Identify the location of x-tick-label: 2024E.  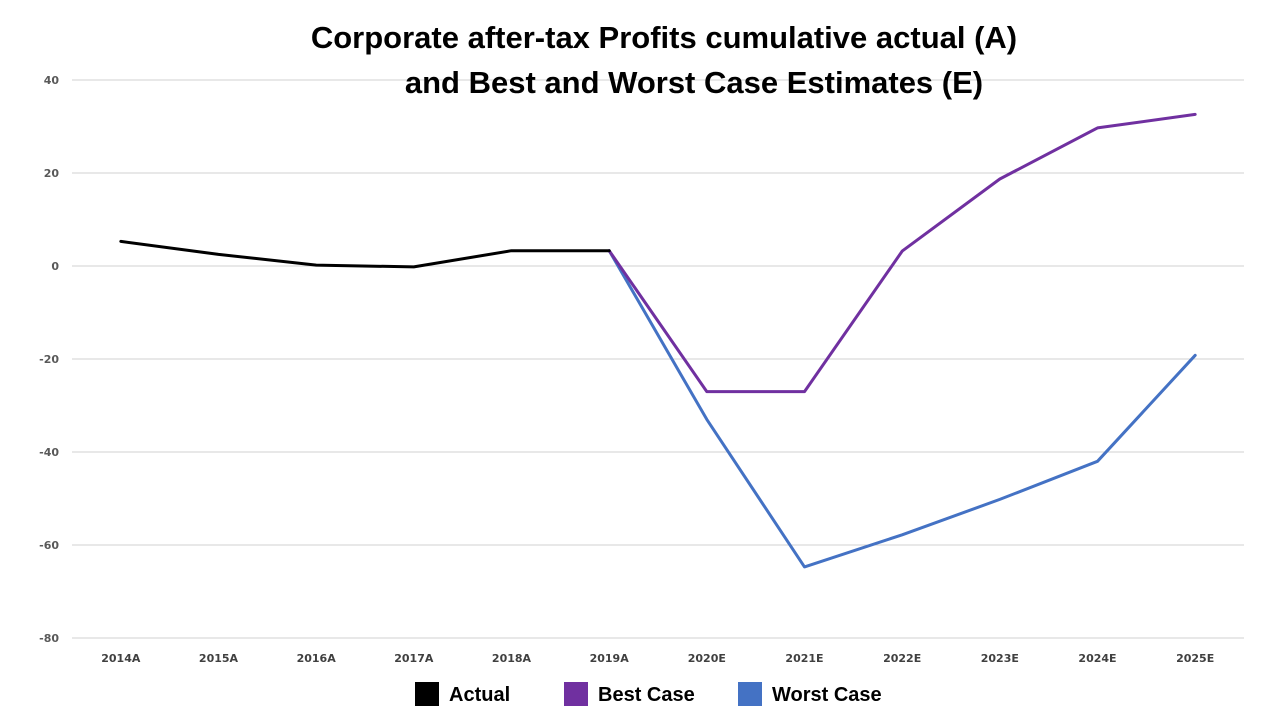
(1097, 658).